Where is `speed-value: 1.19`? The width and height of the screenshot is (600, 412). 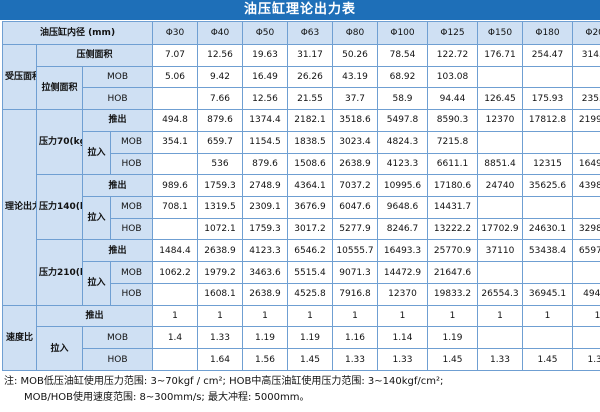 speed-value: 1.19 is located at coordinates (265, 338).